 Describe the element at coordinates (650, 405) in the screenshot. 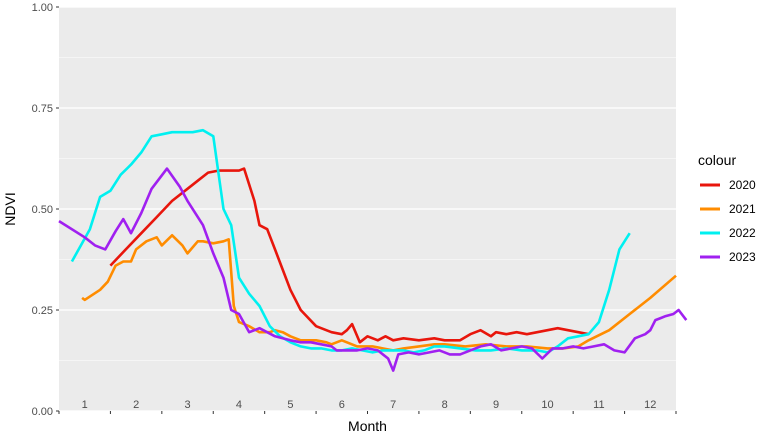

I see `x-tick-label: 12` at that location.